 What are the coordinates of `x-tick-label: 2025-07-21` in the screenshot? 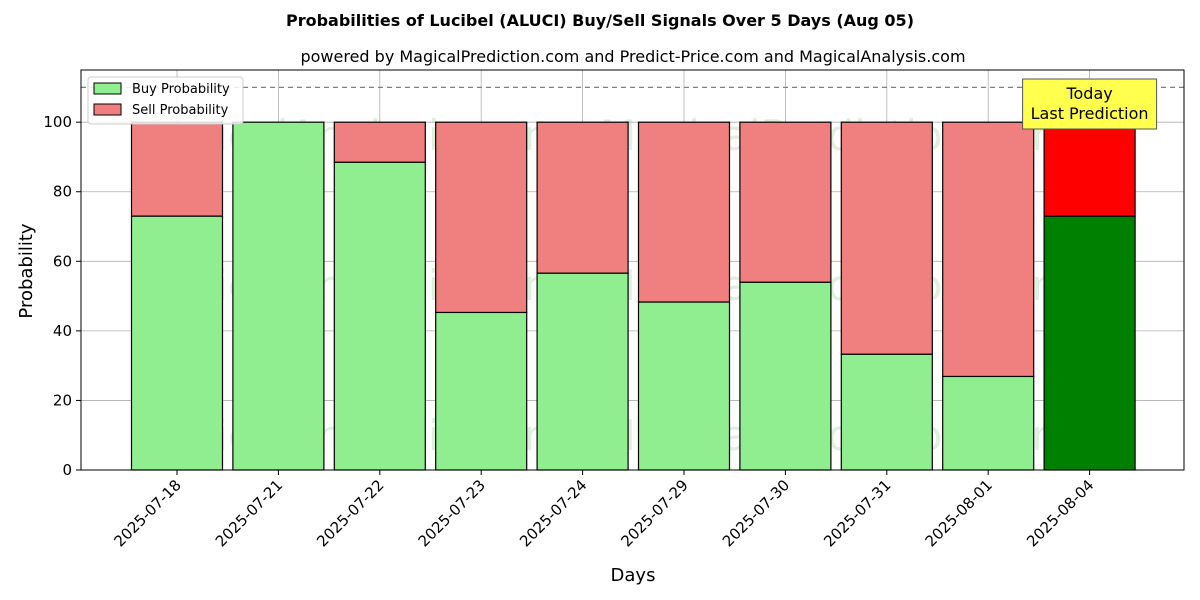 It's located at (249, 513).